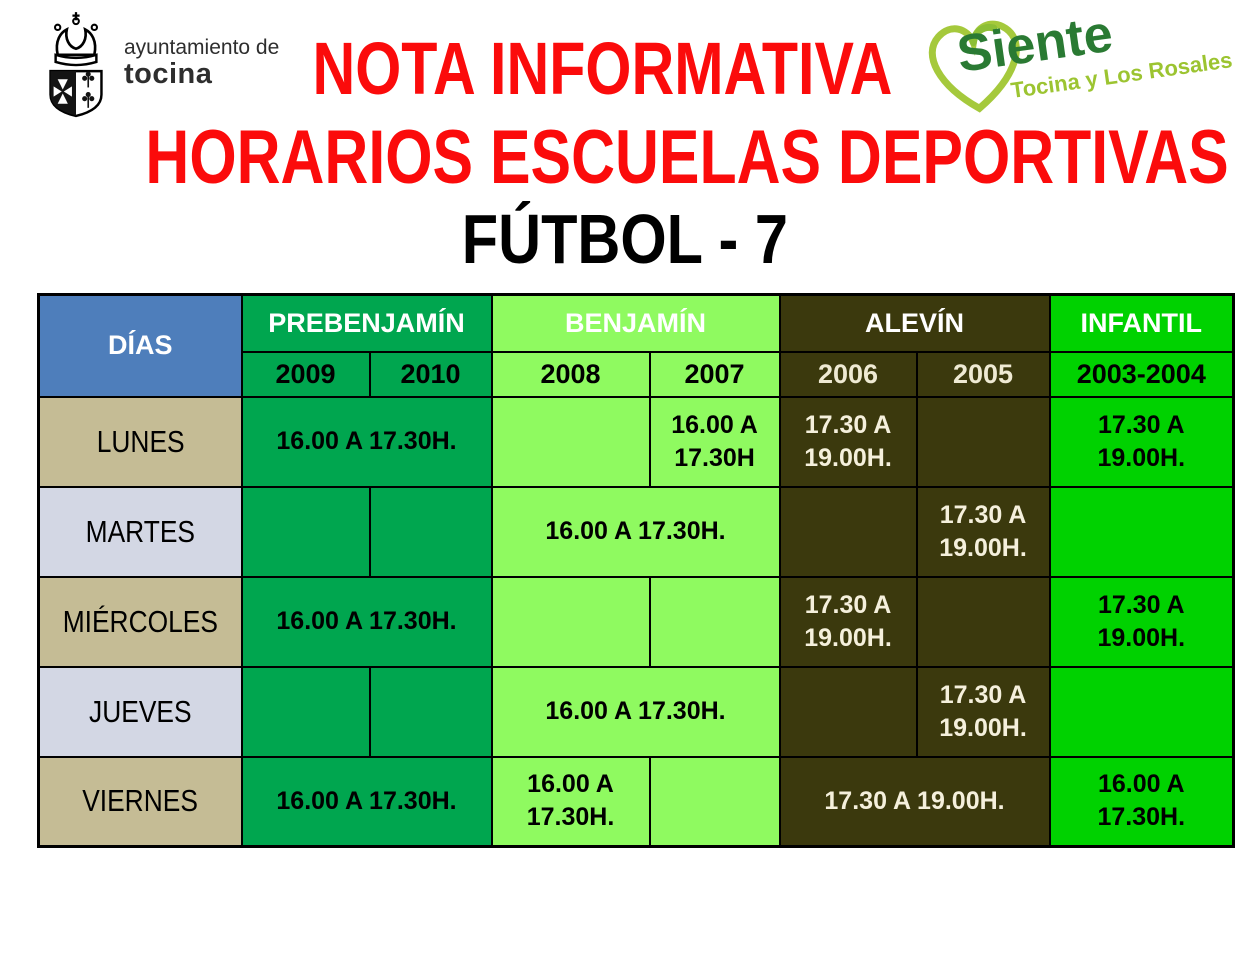 This screenshot has width=1260, height=953. Describe the element at coordinates (914, 801) in the screenshot. I see `cell-viernes-alevin: 17.30 A 19.00H.` at that location.